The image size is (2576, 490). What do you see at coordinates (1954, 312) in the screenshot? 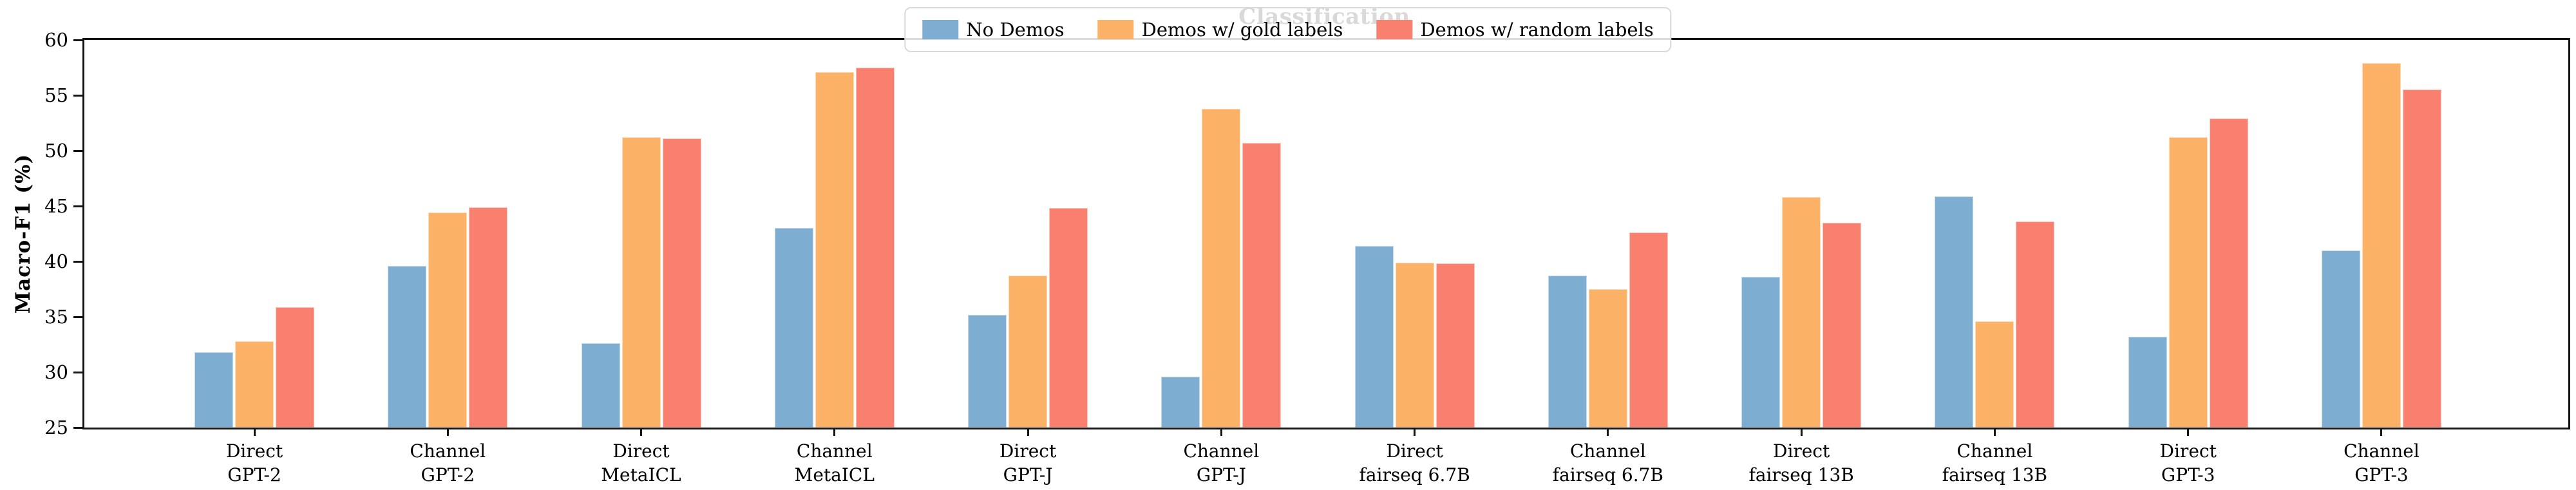
I see `bar-no-demos-channel-fairseq-13b` at bounding box center [1954, 312].